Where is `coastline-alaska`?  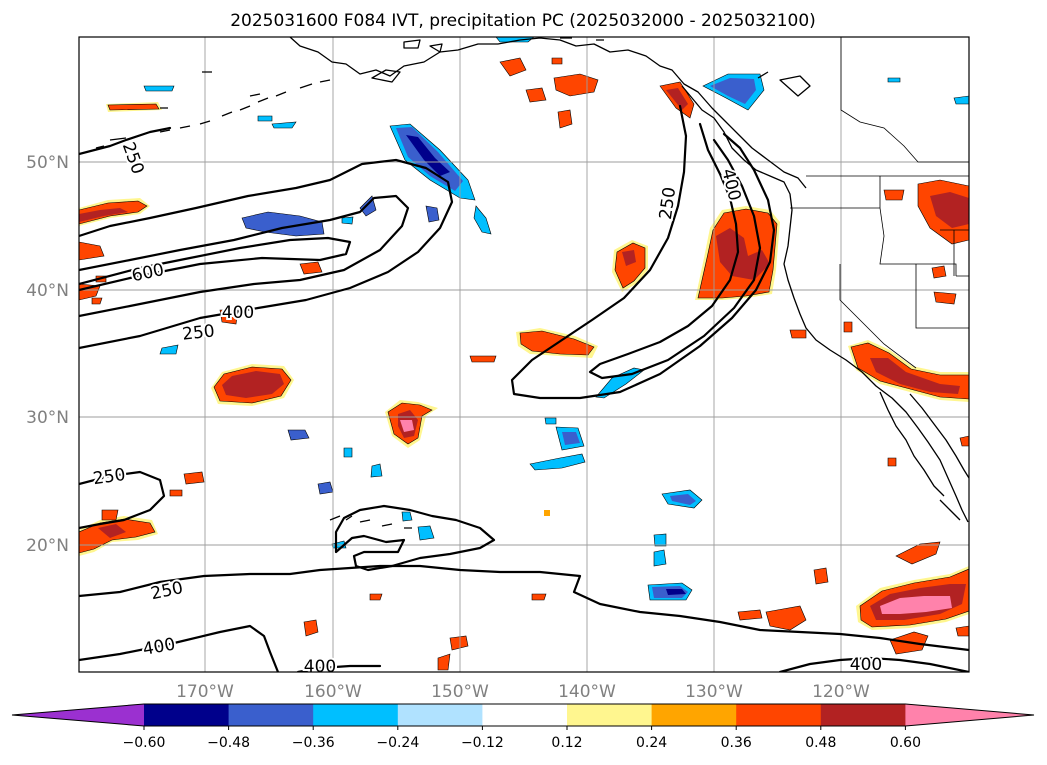
coastline-alaska is located at coordinates (548, 113).